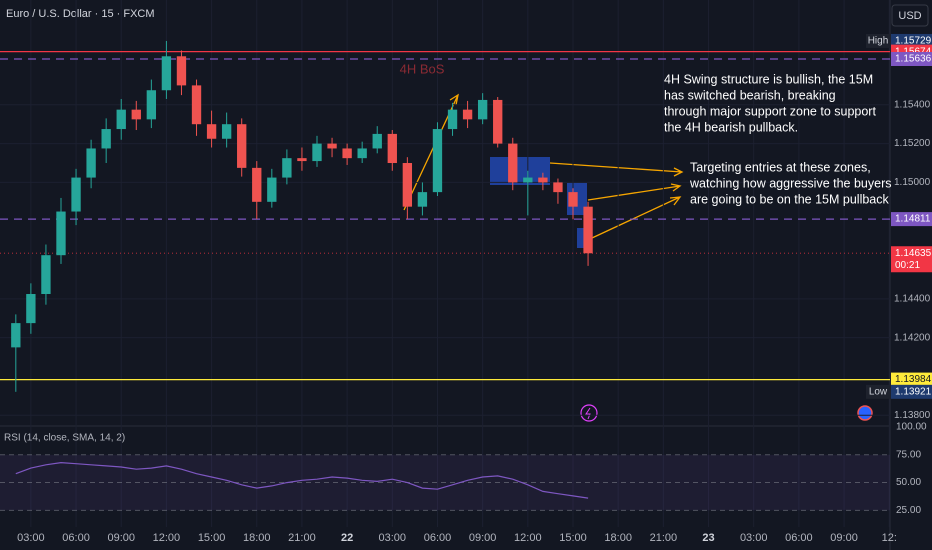  I want to click on countdown: 00:21, so click(907, 265).